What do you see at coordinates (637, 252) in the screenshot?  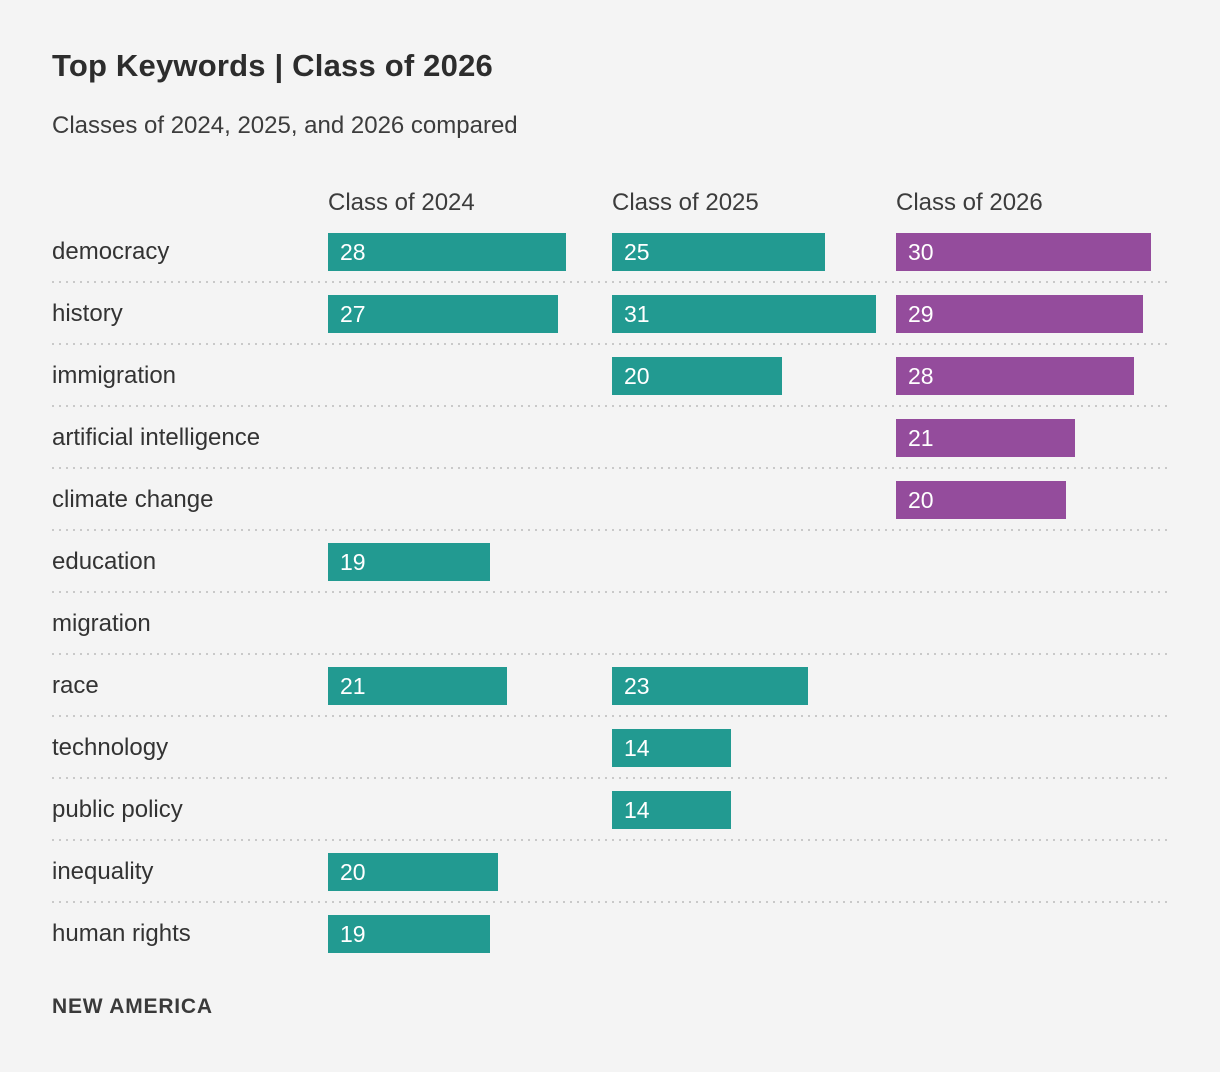 I see `bar-value-label: 25` at bounding box center [637, 252].